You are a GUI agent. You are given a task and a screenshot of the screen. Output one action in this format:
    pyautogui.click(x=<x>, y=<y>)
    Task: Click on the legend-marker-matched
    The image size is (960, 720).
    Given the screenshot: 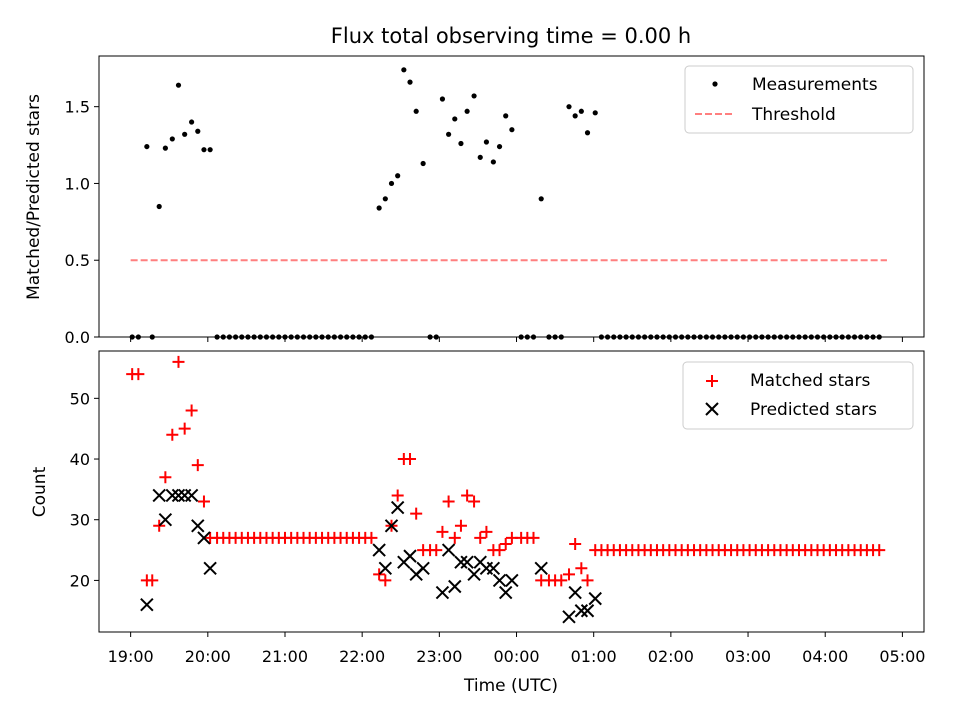 What is the action you would take?
    pyautogui.click(x=712, y=381)
    